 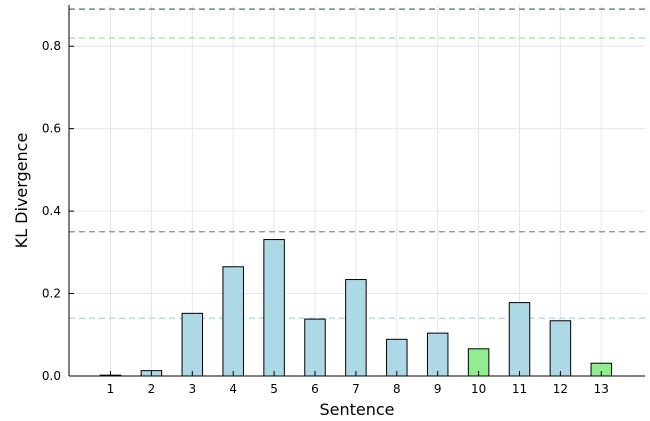 What do you see at coordinates (192, 389) in the screenshot?
I see `x-tick-label: 3` at bounding box center [192, 389].